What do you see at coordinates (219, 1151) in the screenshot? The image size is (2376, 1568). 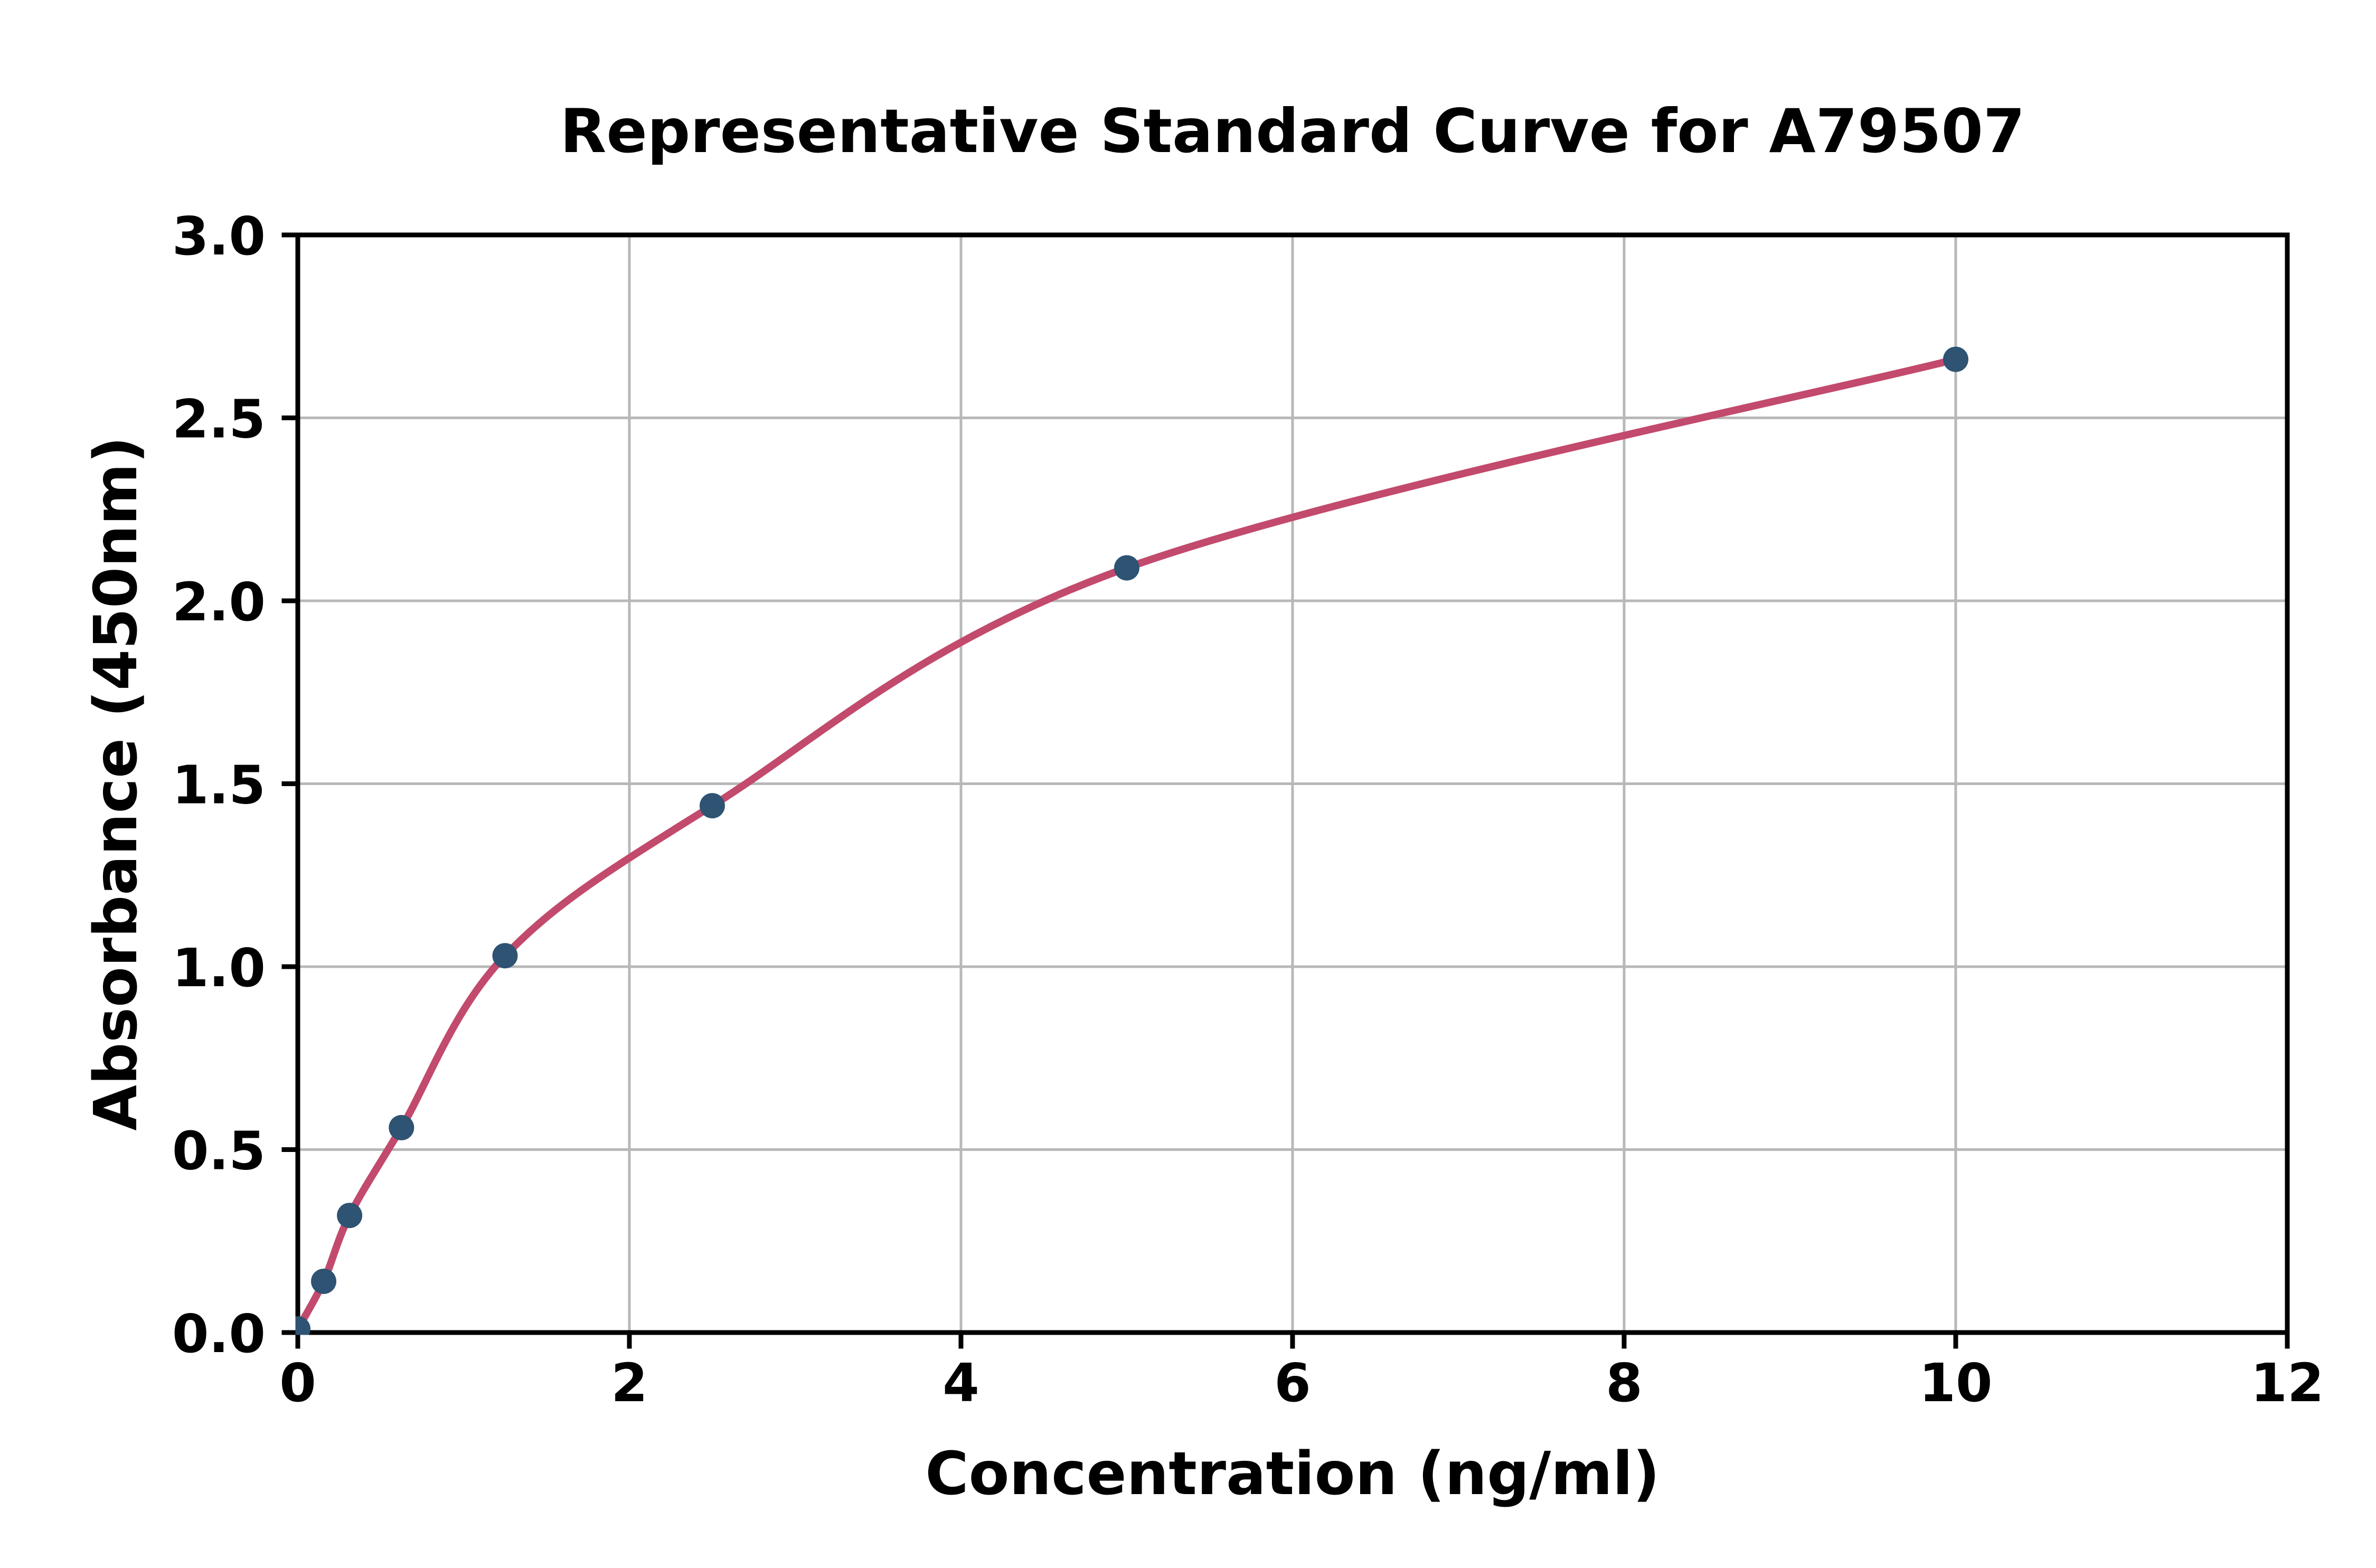 I see `y-tick-label-0.5: 0.5` at bounding box center [219, 1151].